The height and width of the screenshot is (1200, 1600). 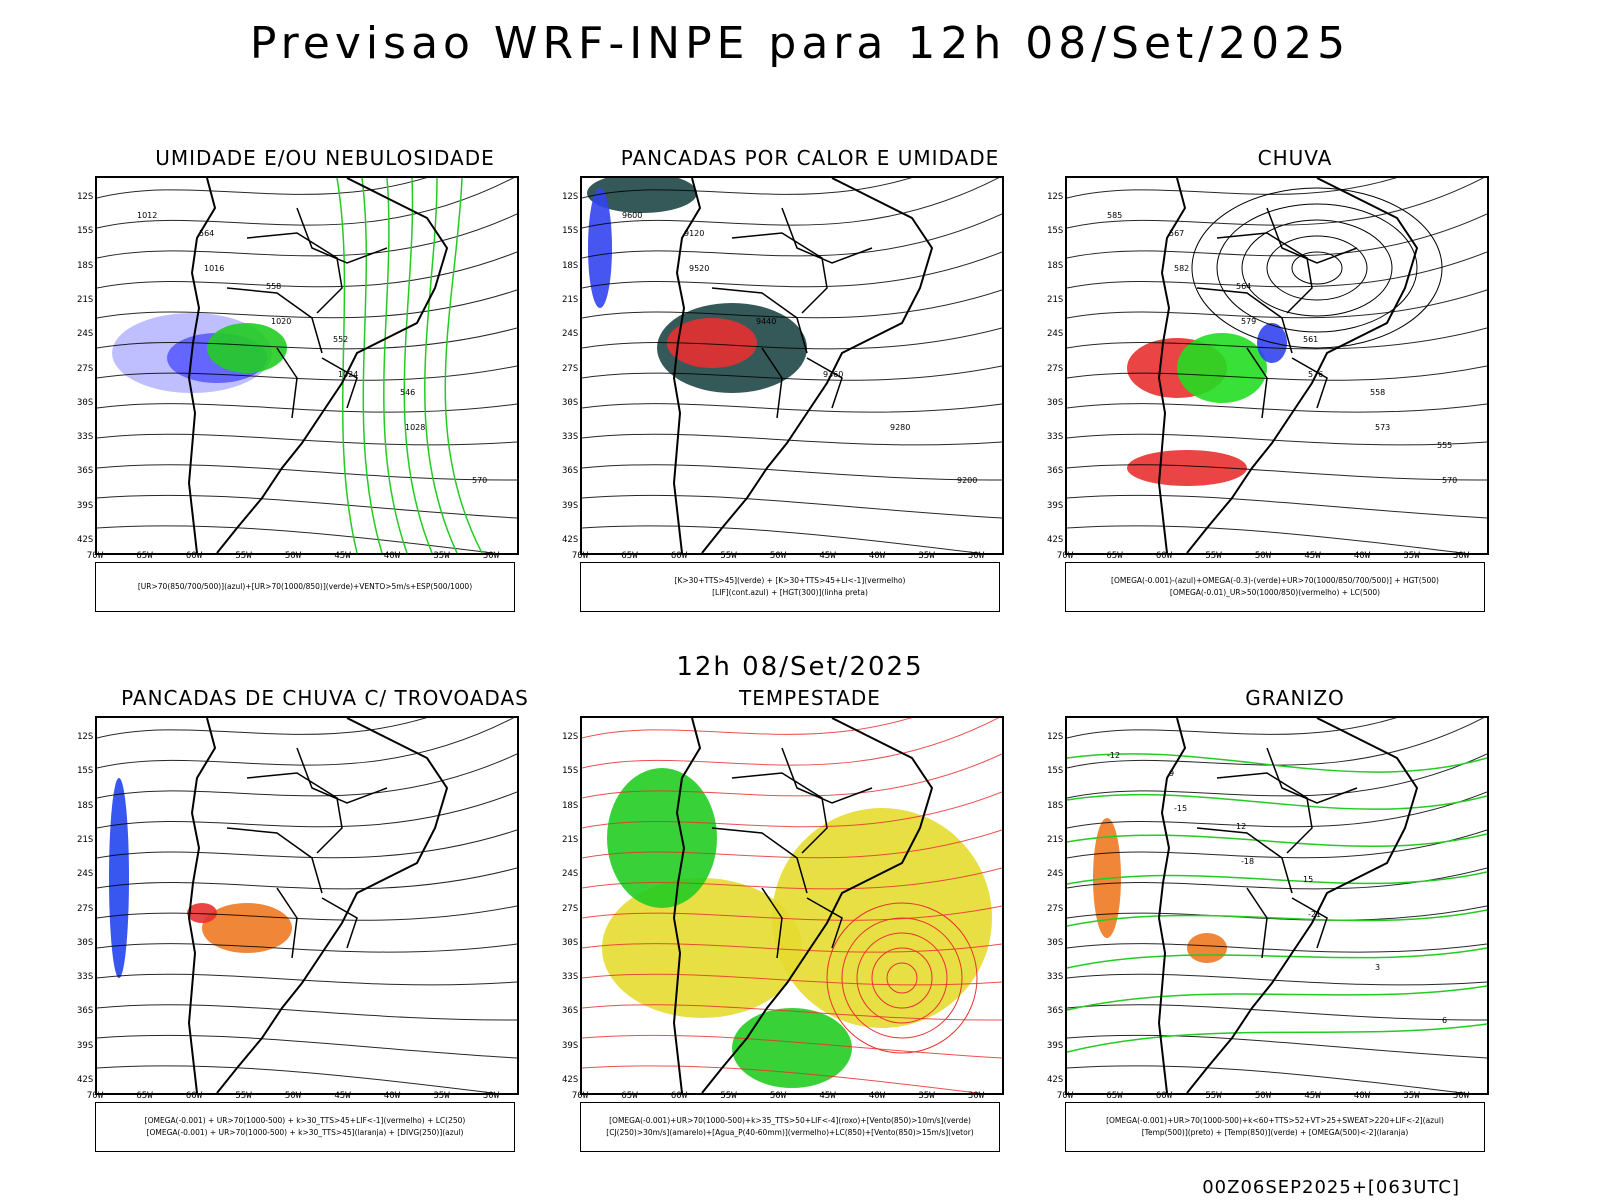 I want to click on contour-label: 585, so click(x=1114, y=215).